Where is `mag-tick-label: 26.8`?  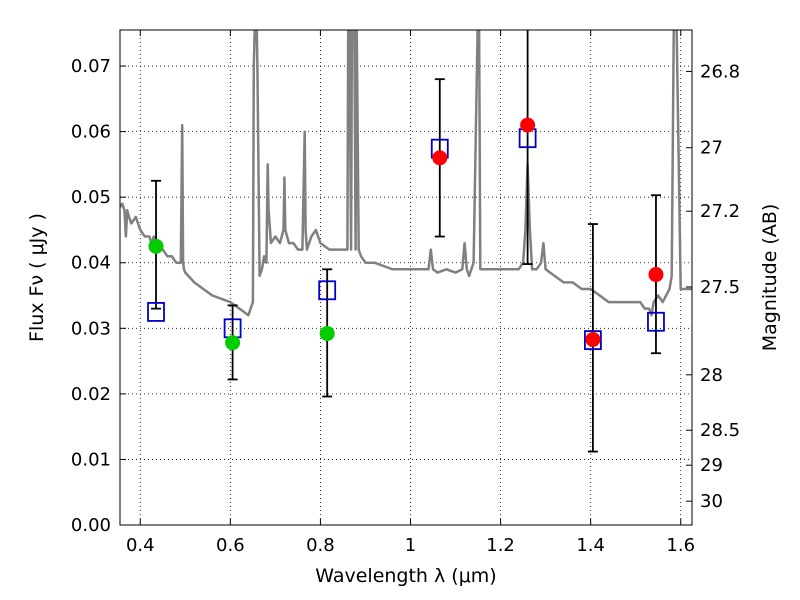 mag-tick-label: 26.8 is located at coordinates (720, 71).